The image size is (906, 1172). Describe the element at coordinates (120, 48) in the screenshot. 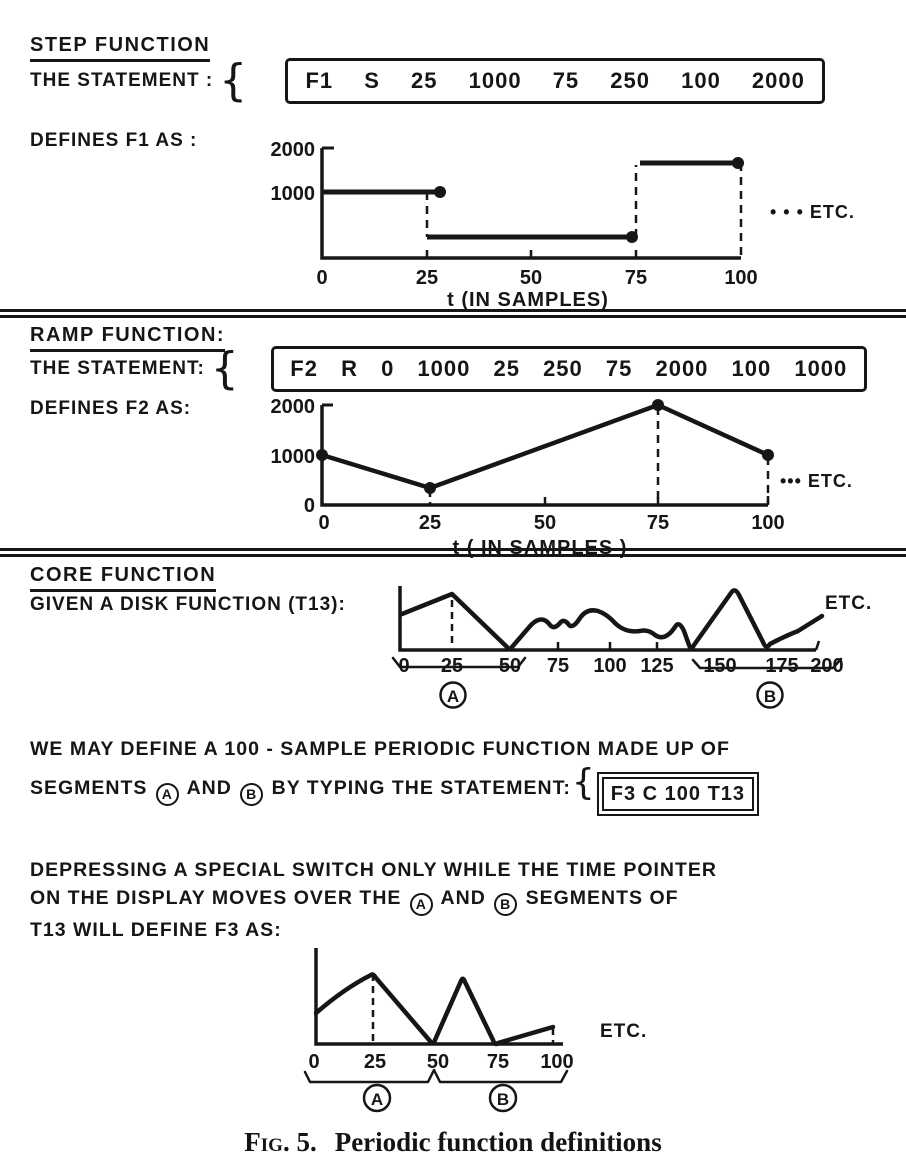

I see `step-section-title: STEP FUNCTION` at that location.